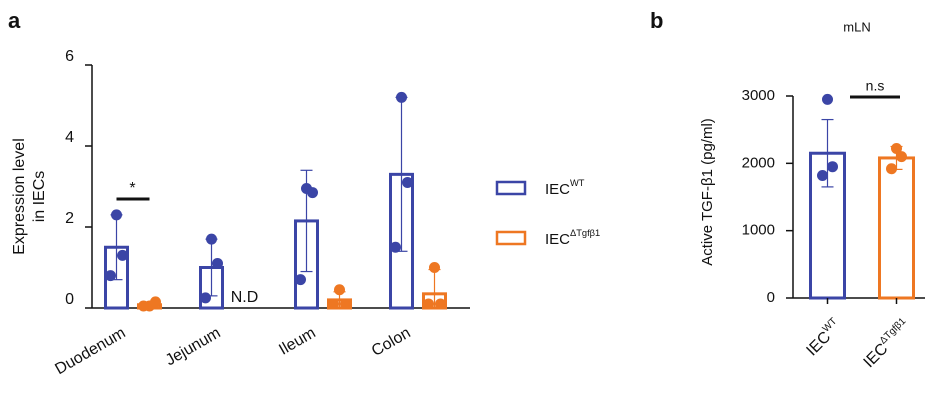 Image resolution: width=932 pixels, height=395 pixels. I want to click on x-tick-label: Colon, so click(391, 342).